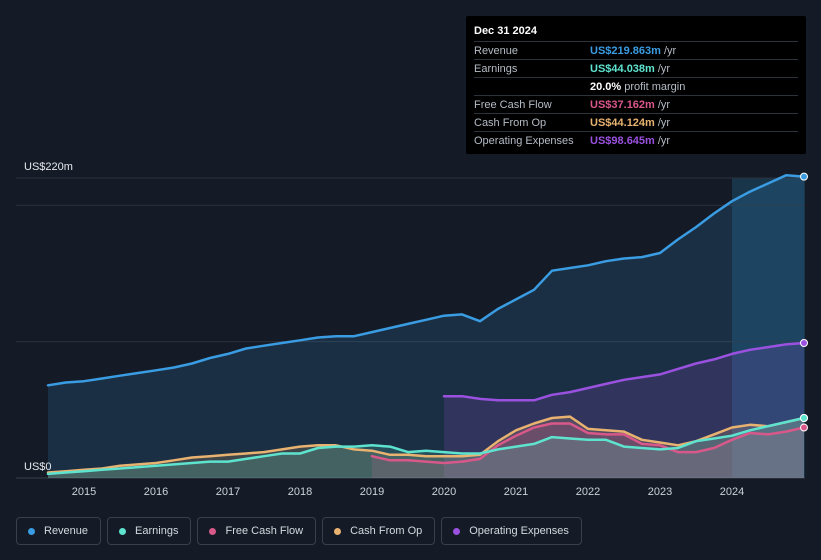  Describe the element at coordinates (444, 492) in the screenshot. I see `x-tick-label: 2020` at that location.